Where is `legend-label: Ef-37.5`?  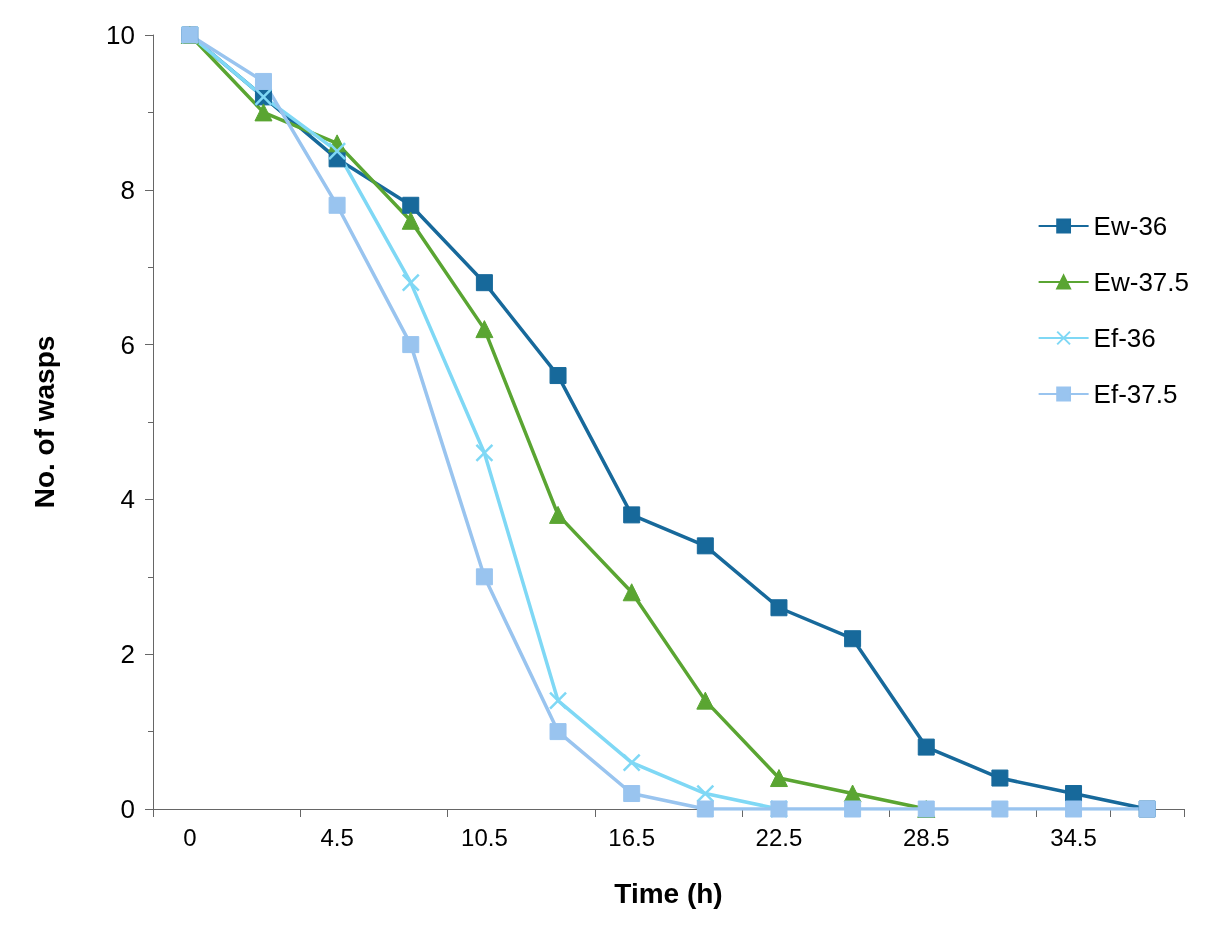 legend-label: Ef-37.5 is located at coordinates (1135, 394).